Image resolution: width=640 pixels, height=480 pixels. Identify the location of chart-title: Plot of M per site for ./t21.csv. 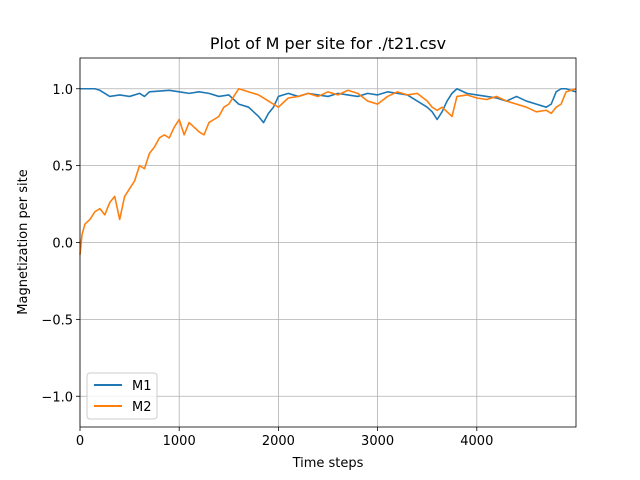
(328, 43).